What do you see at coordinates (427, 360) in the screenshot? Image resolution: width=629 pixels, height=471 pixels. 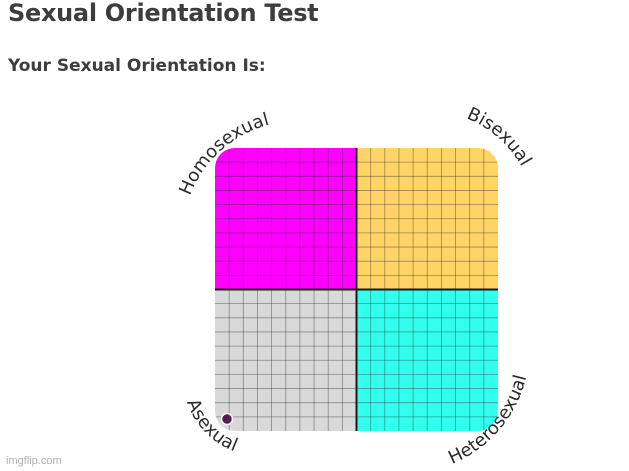 I see `quadrant-heterosexual` at bounding box center [427, 360].